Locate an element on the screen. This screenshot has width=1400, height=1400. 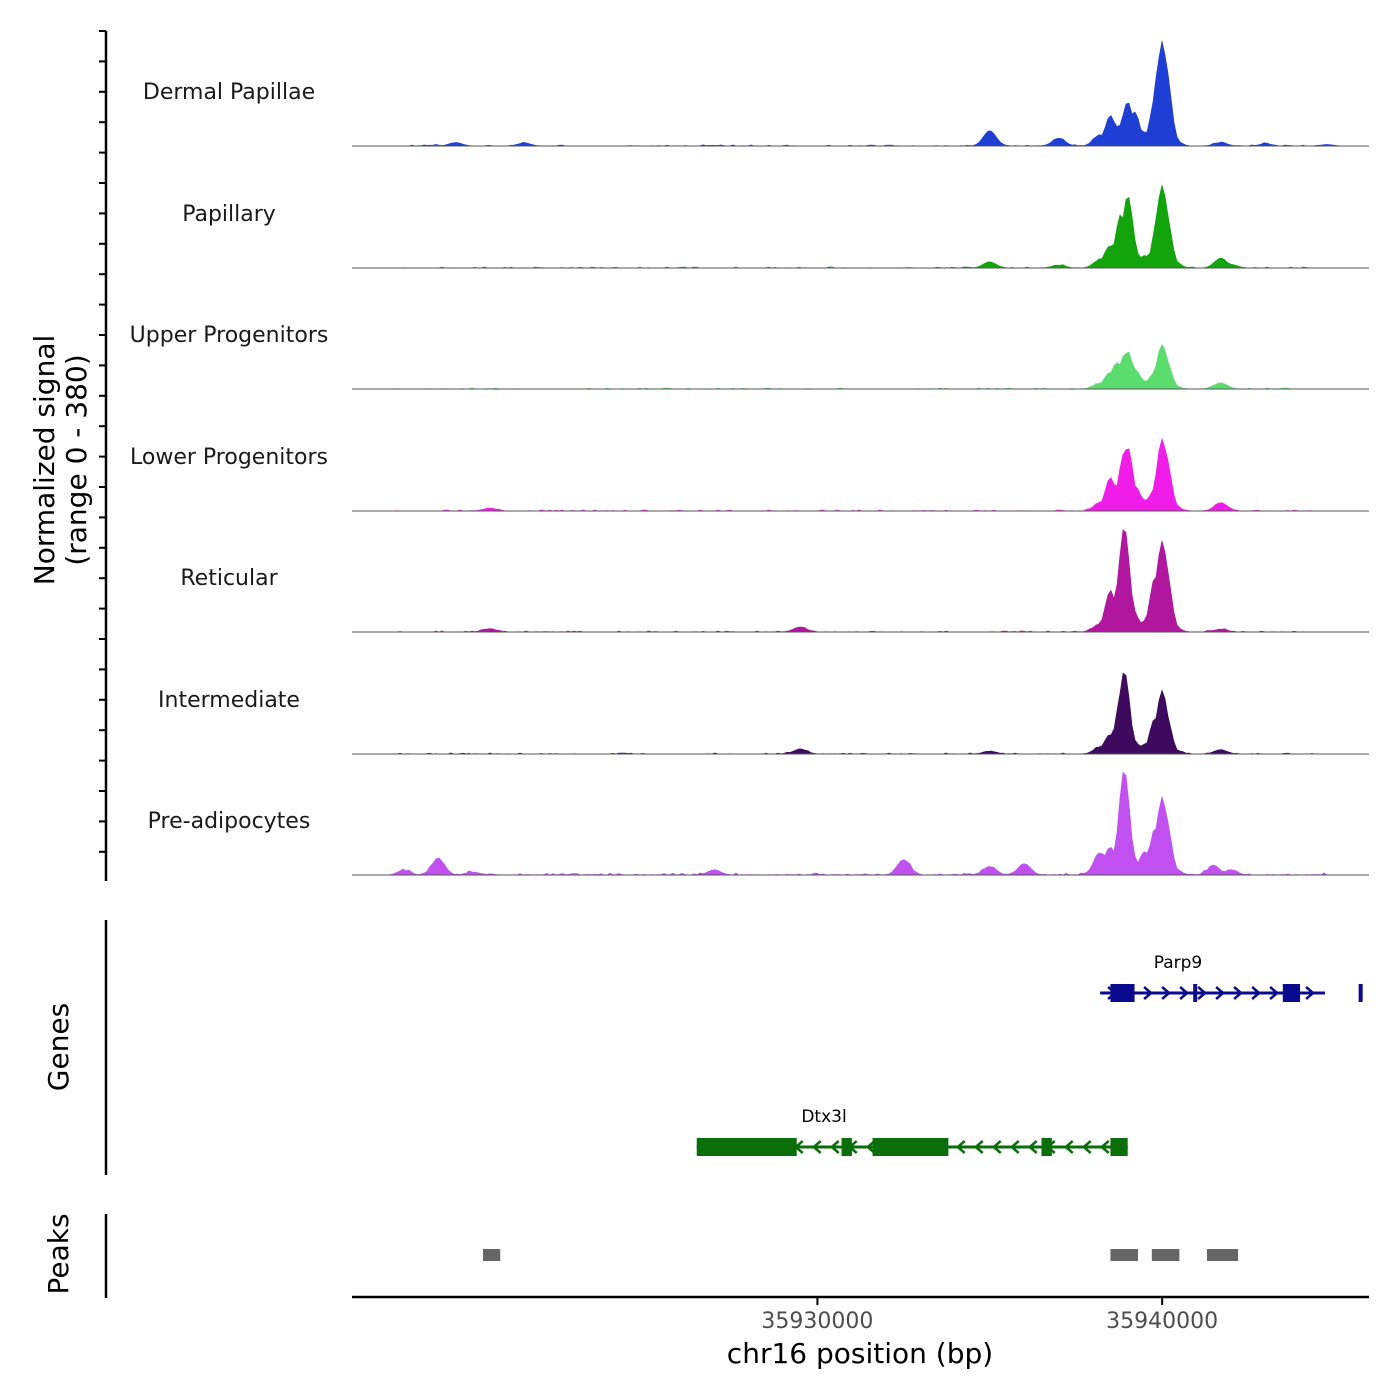
signal-track: Dermal Papillae is located at coordinates (756, 93).